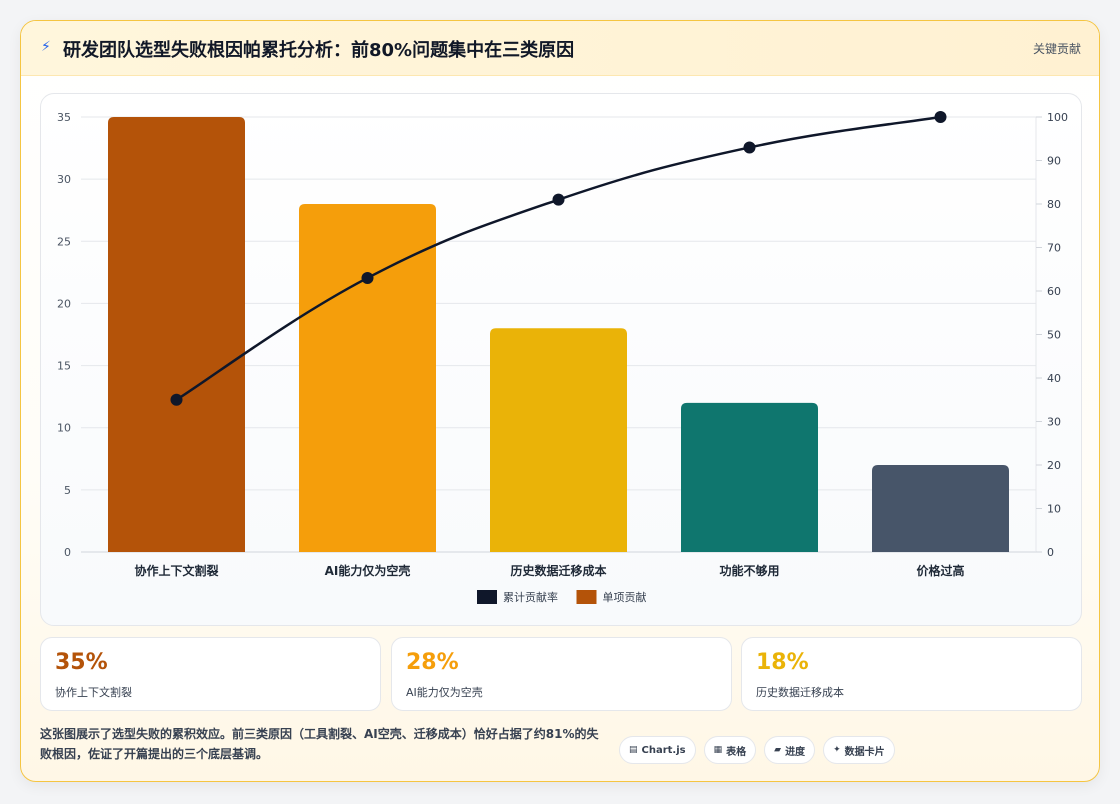 Image resolution: width=1120 pixels, height=804 pixels. I want to click on y-tick-label-right: 10, so click(1054, 509).